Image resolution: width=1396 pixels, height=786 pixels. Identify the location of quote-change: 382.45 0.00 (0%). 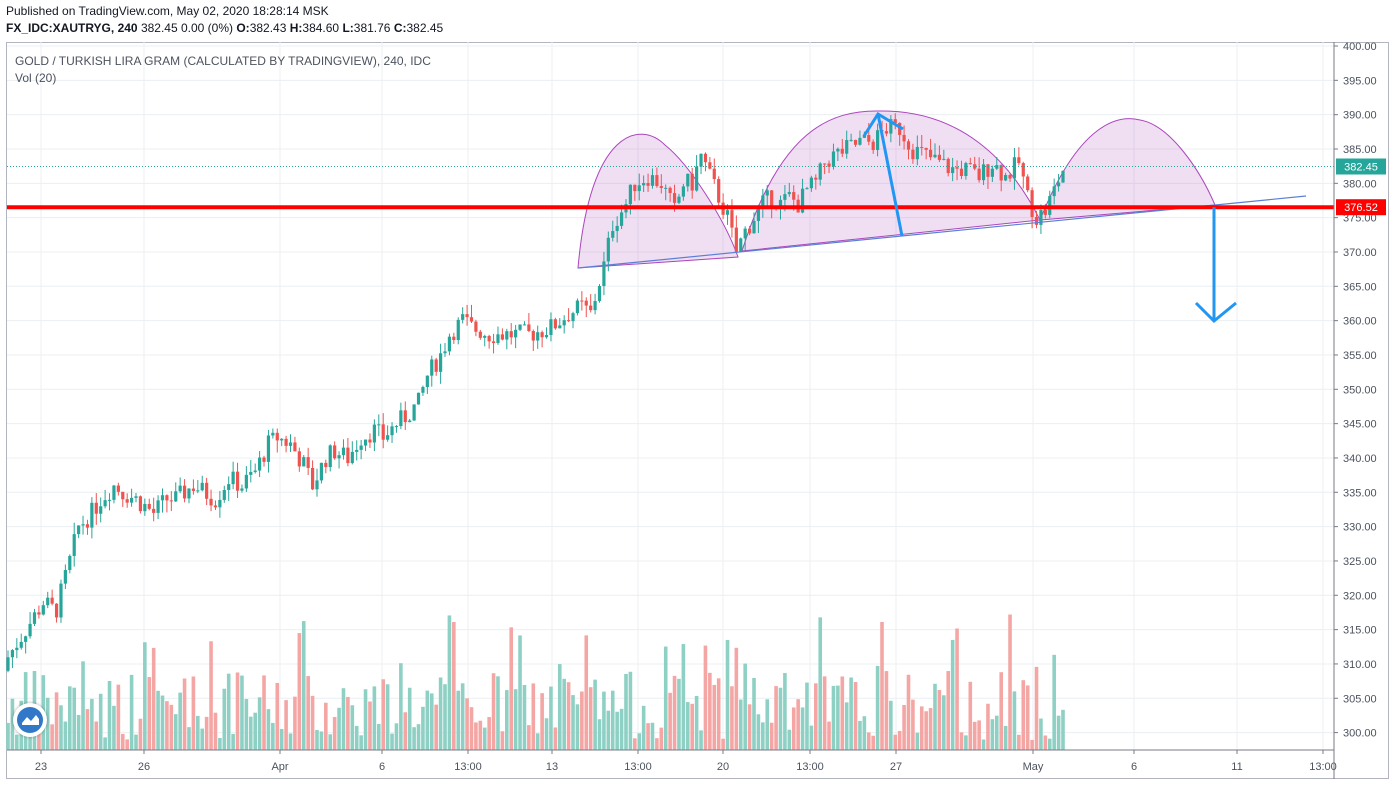
(186, 28).